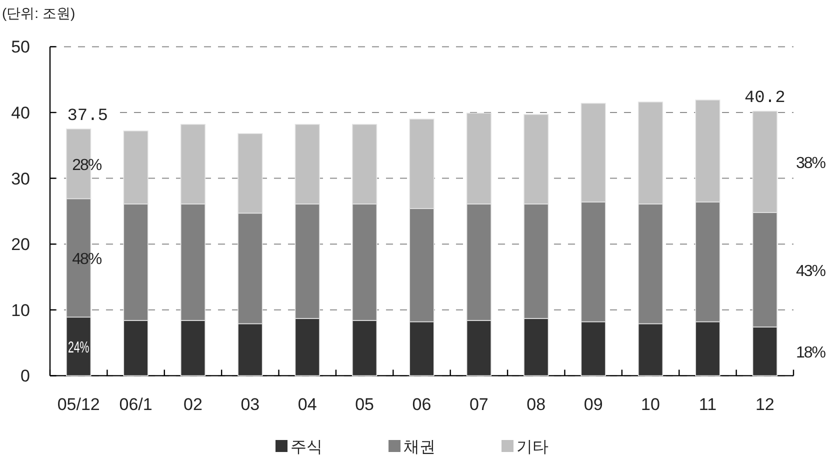 The height and width of the screenshot is (461, 840). I want to click on annotation: 24%, so click(84, 347).